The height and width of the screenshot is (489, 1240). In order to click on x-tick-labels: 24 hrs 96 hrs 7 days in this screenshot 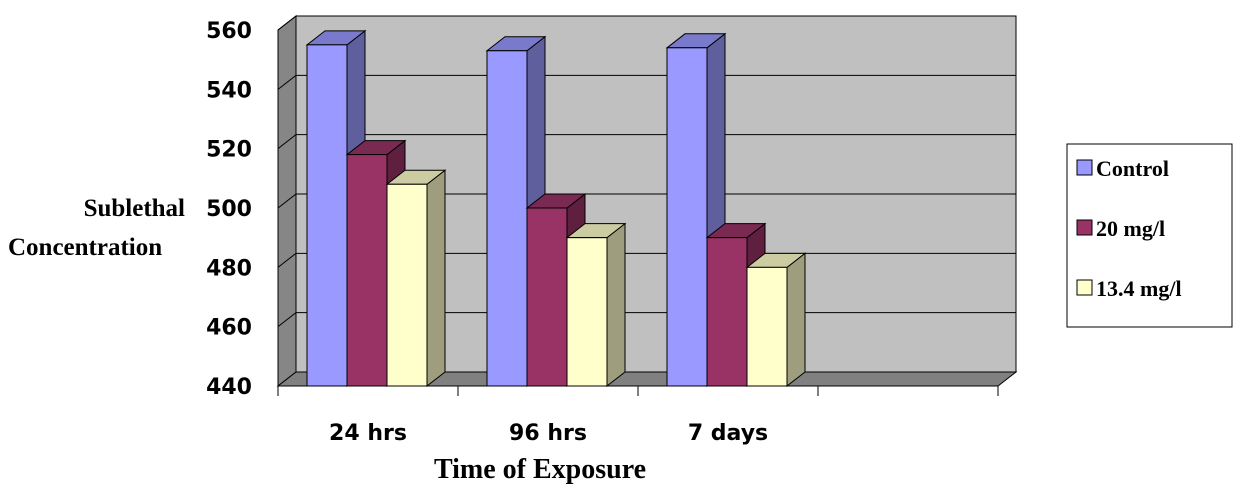, I will do `click(548, 433)`.